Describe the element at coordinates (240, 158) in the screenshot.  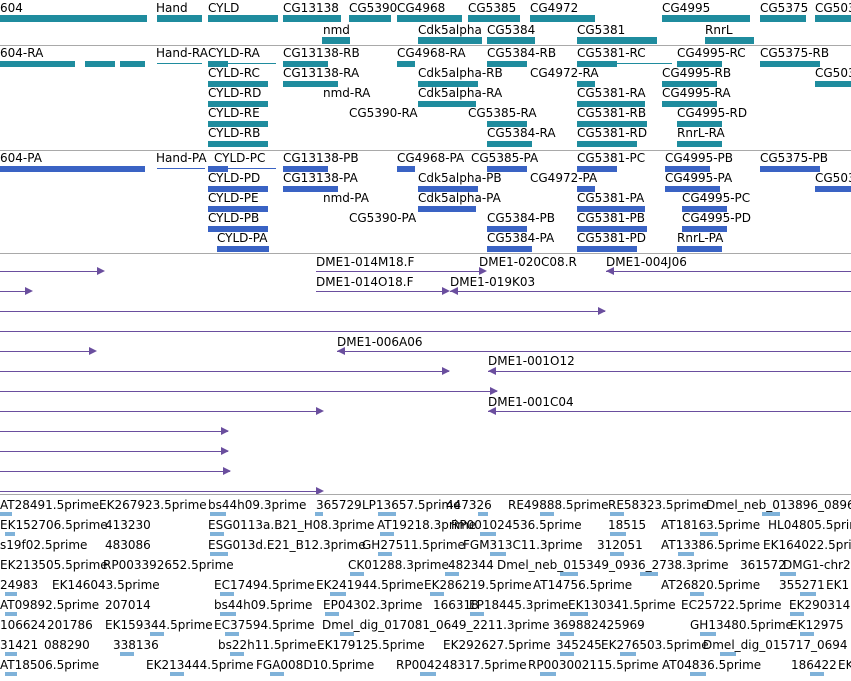
I see `protein-label: CYLD-PC` at that location.